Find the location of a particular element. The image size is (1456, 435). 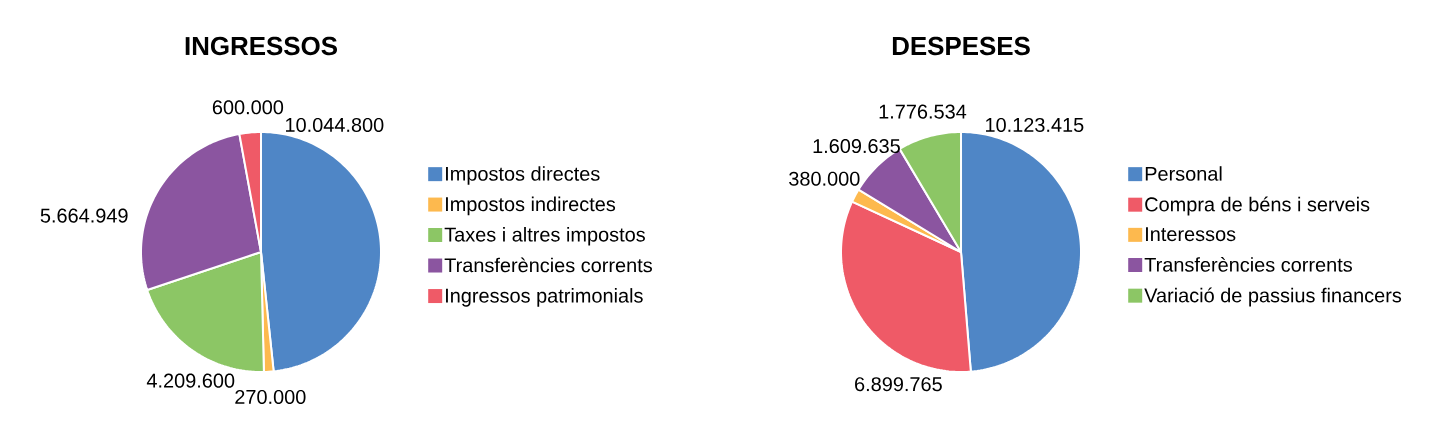

legend-label: Variació de passius financers is located at coordinates (1273, 297).